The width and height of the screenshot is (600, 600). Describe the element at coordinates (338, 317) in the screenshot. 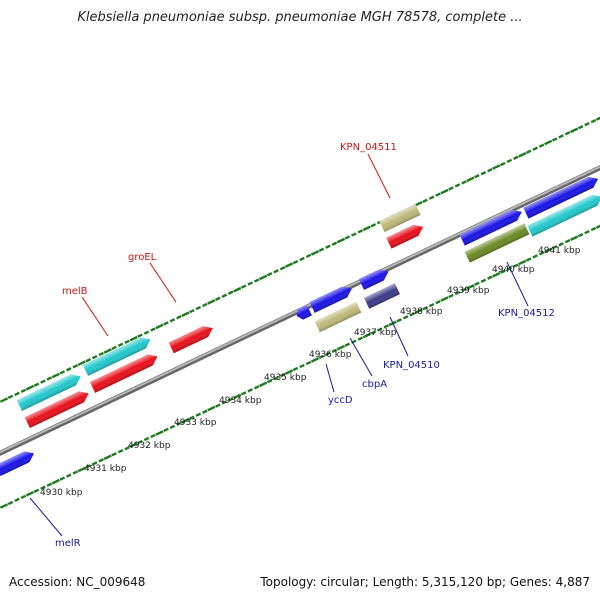

I see `gene-khaki-cbpa` at that location.